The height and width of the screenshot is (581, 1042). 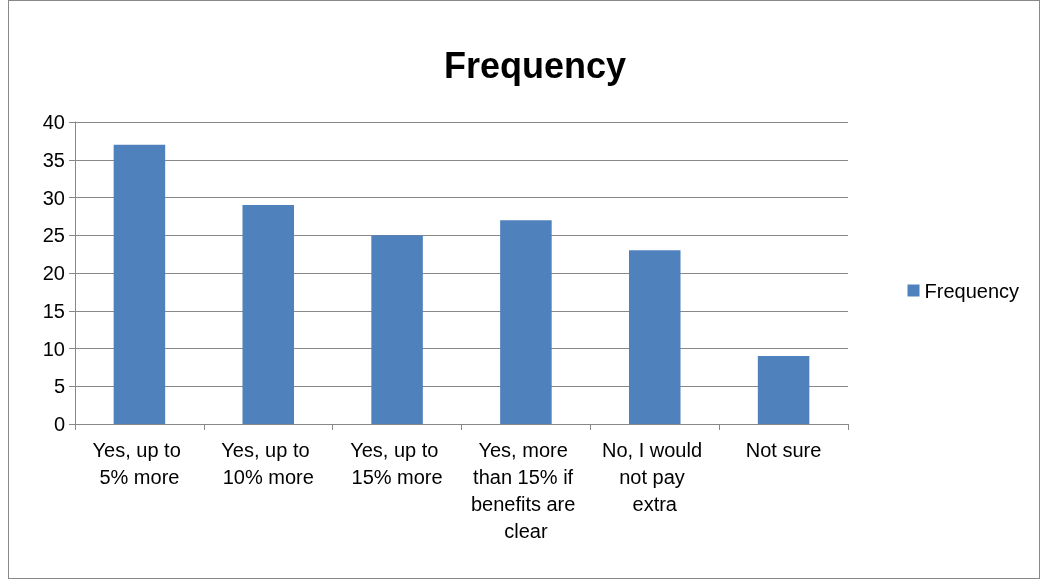 What do you see at coordinates (53, 348) in the screenshot?
I see `y-tick-label: 10` at bounding box center [53, 348].